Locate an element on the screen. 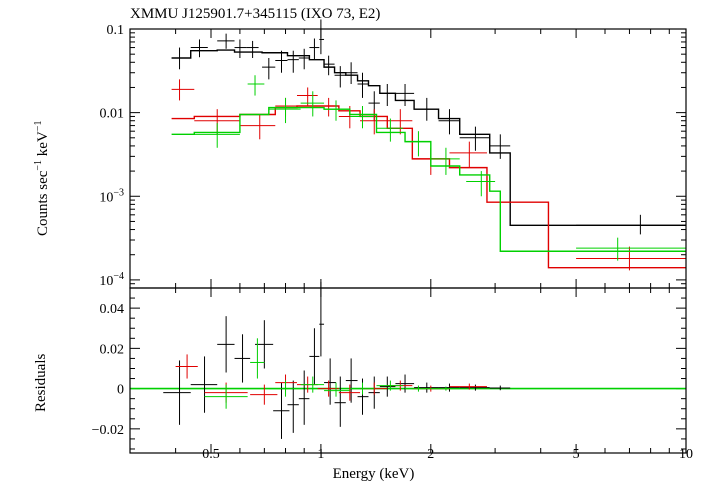  y-tick-label: 0.01 is located at coordinates (112, 114).